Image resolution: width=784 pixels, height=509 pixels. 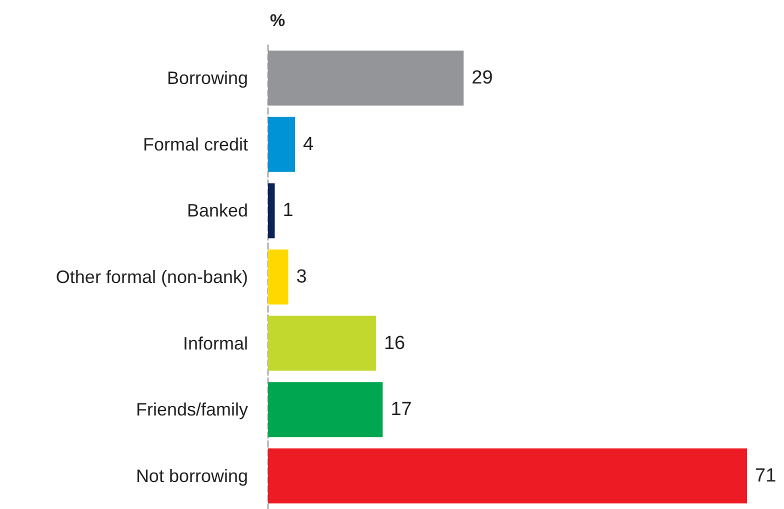 What do you see at coordinates (152, 277) in the screenshot?
I see `y-tick-label: Other formal (non-bank)` at bounding box center [152, 277].